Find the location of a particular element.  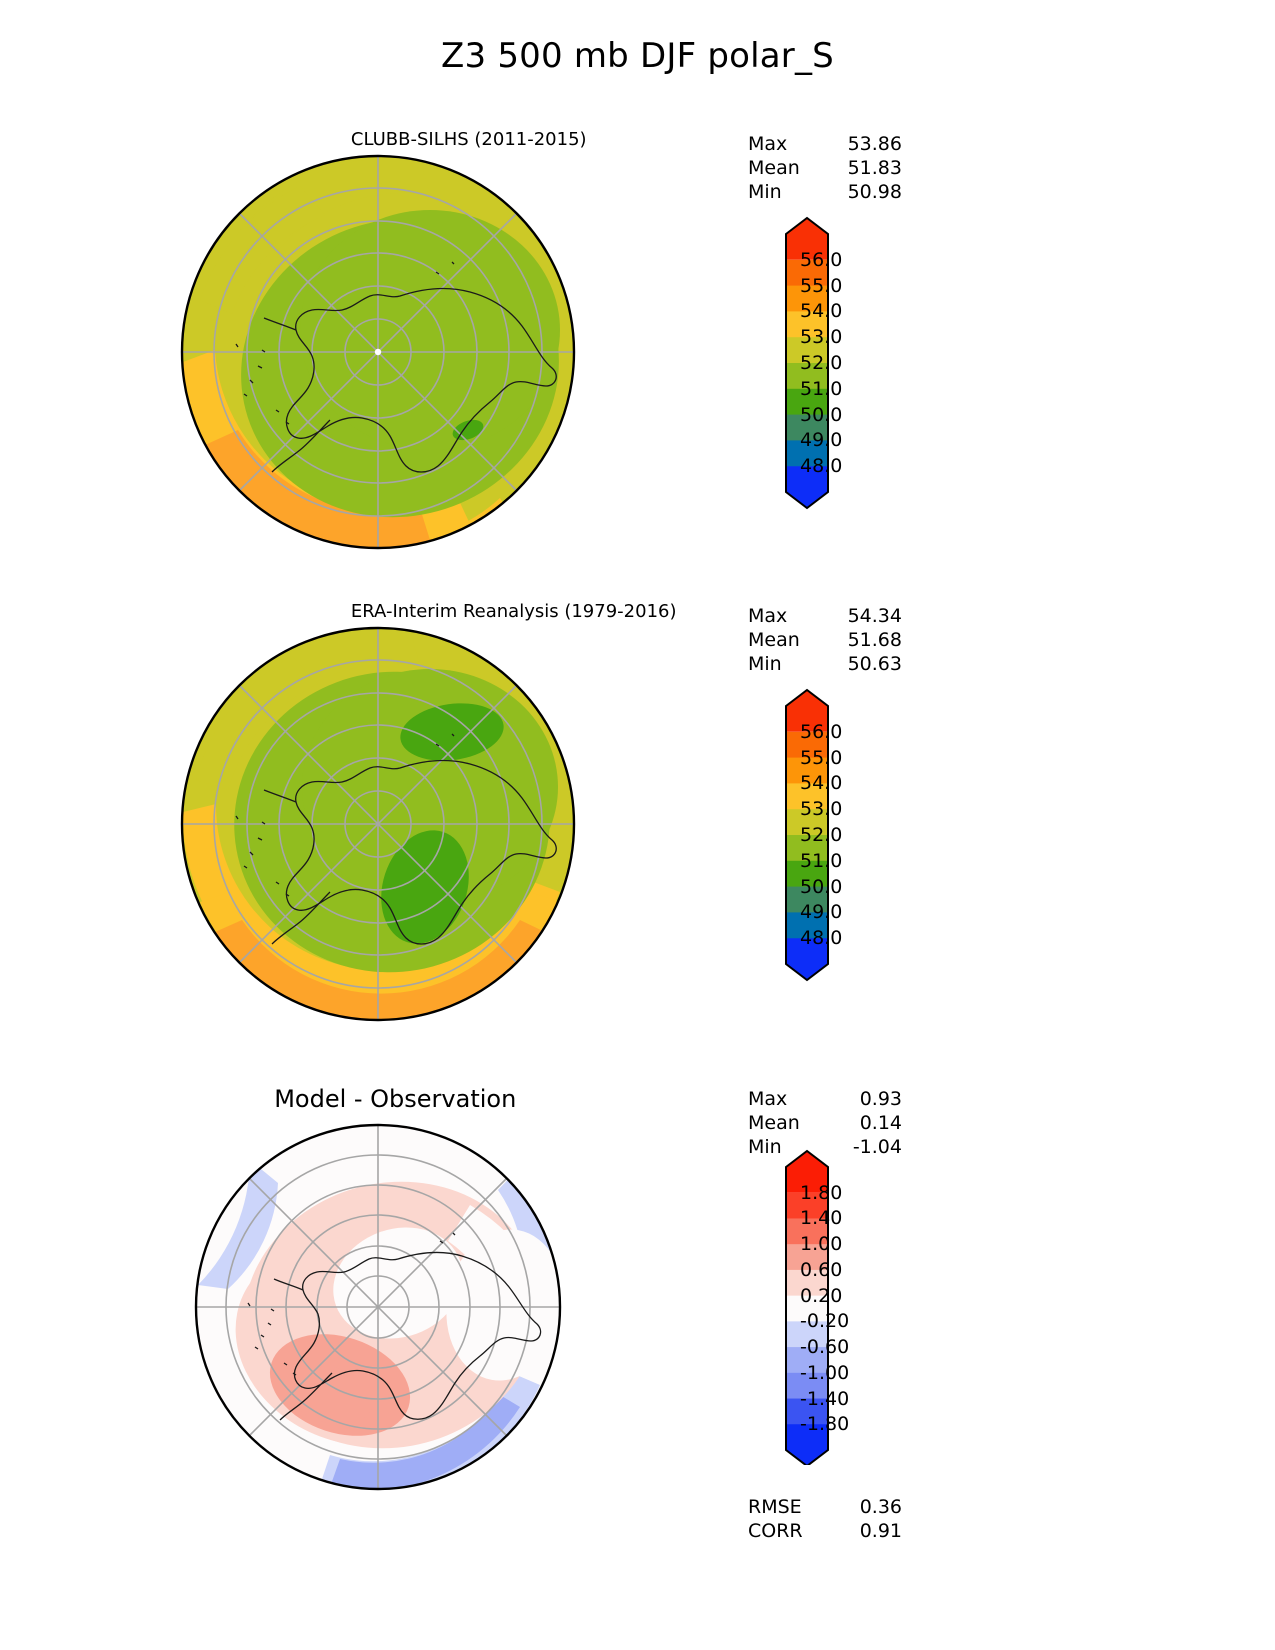

stat-max: Max 53.86 is located at coordinates (825, 144).